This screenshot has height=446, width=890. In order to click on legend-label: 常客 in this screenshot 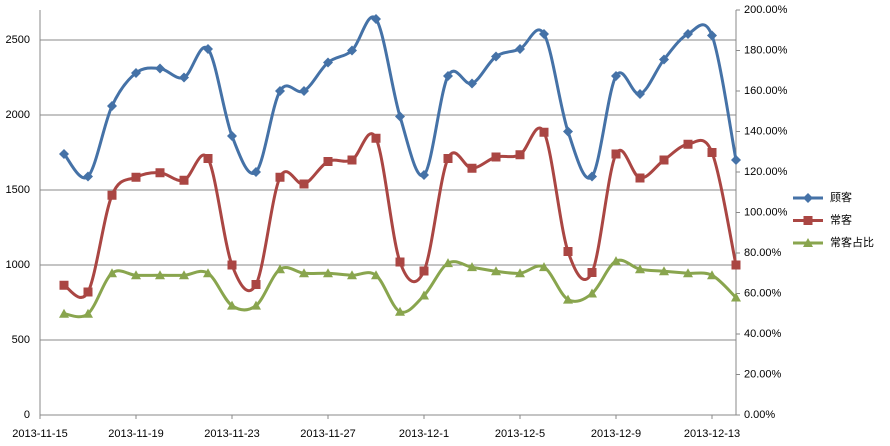, I will do `click(841, 219)`.